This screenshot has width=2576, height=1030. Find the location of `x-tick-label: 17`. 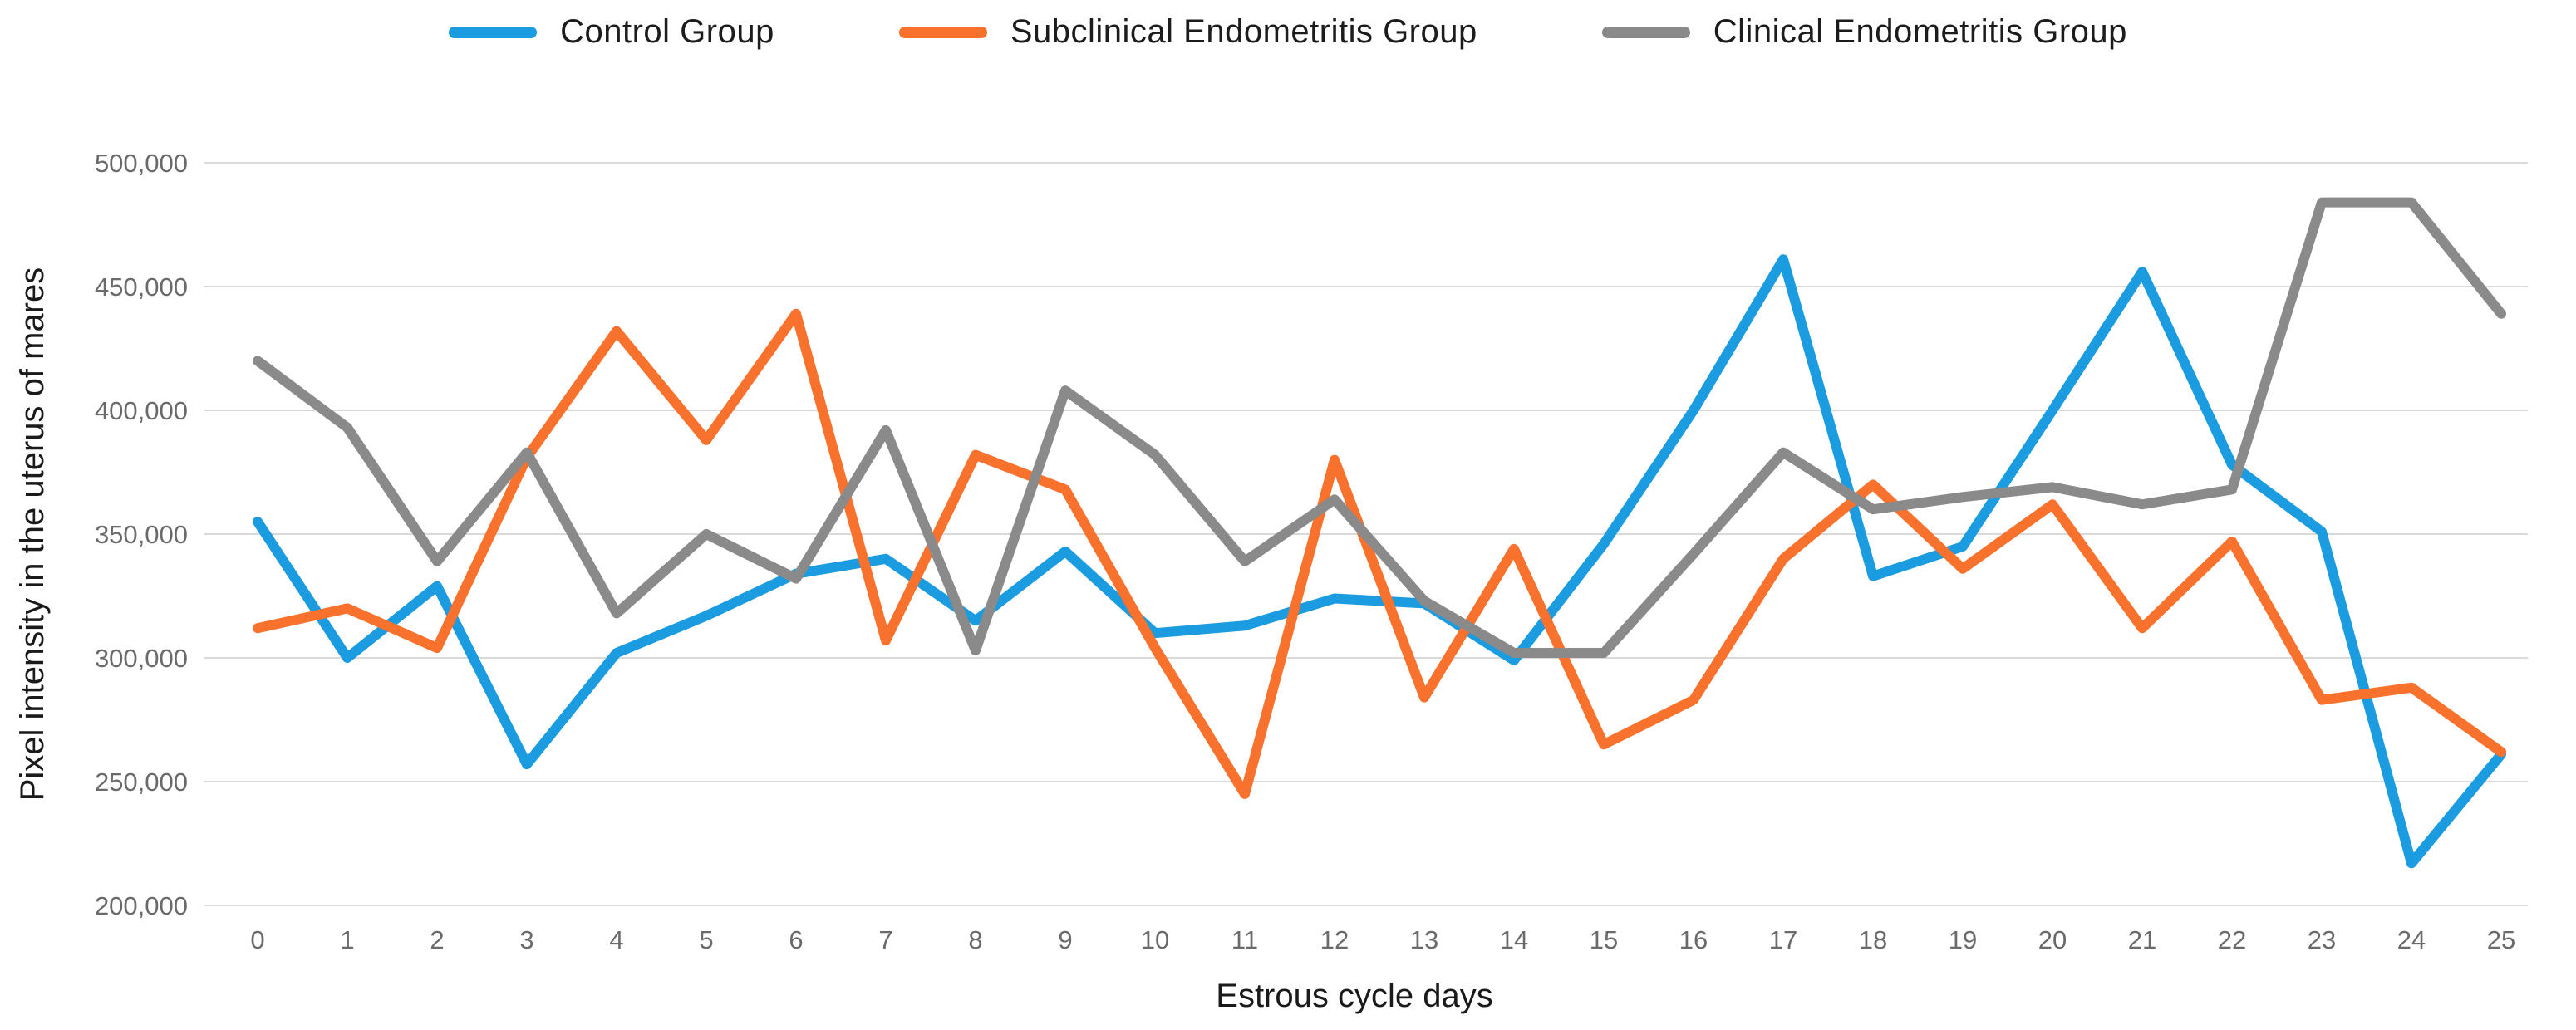

x-tick-label: 17 is located at coordinates (1783, 939).